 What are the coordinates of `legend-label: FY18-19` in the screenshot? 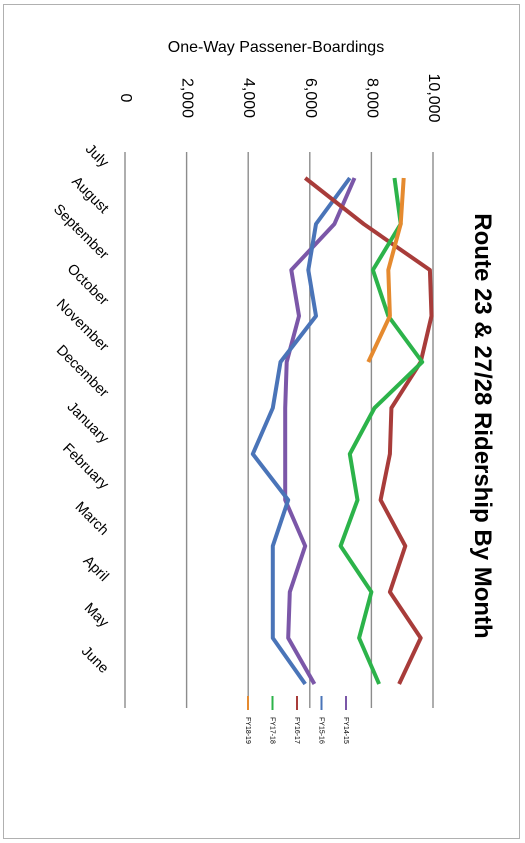 It's located at (247, 730).